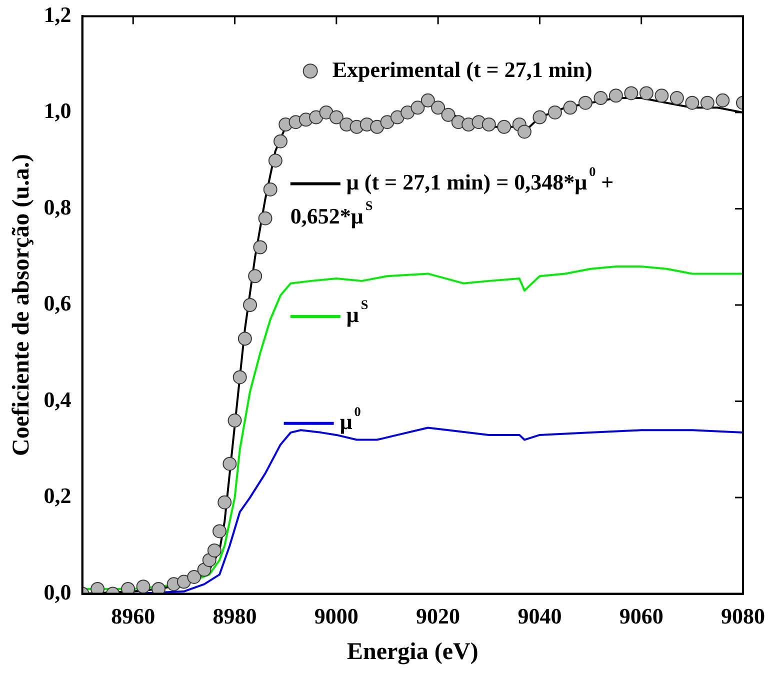 Image resolution: width=771 pixels, height=673 pixels. What do you see at coordinates (133, 616) in the screenshot?
I see `x-tick-label: 8960` at bounding box center [133, 616].